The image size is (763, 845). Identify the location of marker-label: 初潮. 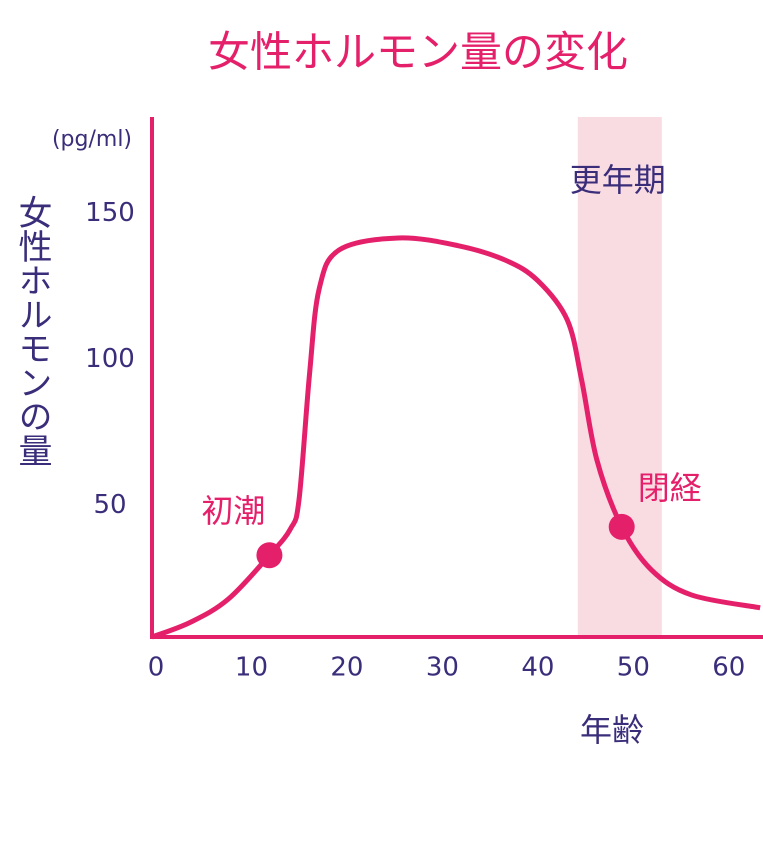
(233, 511).